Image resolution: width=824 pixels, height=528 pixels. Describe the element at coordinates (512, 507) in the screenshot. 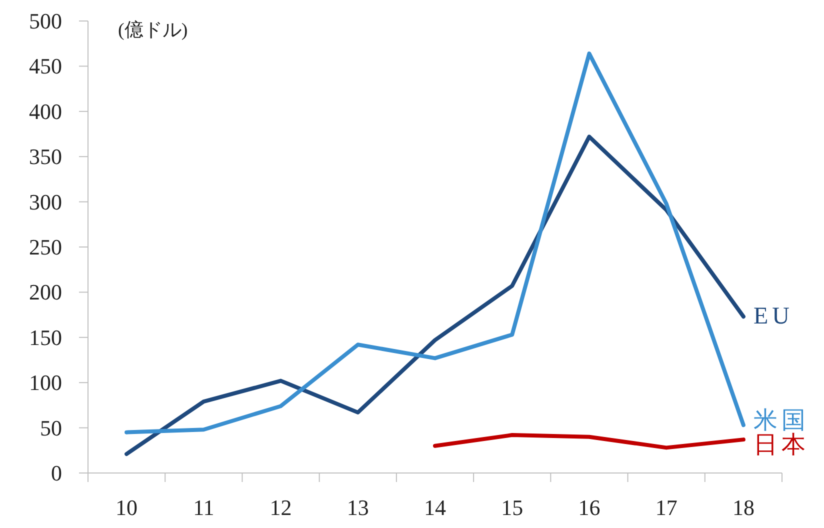

I see `x-tick-label: 15` at that location.